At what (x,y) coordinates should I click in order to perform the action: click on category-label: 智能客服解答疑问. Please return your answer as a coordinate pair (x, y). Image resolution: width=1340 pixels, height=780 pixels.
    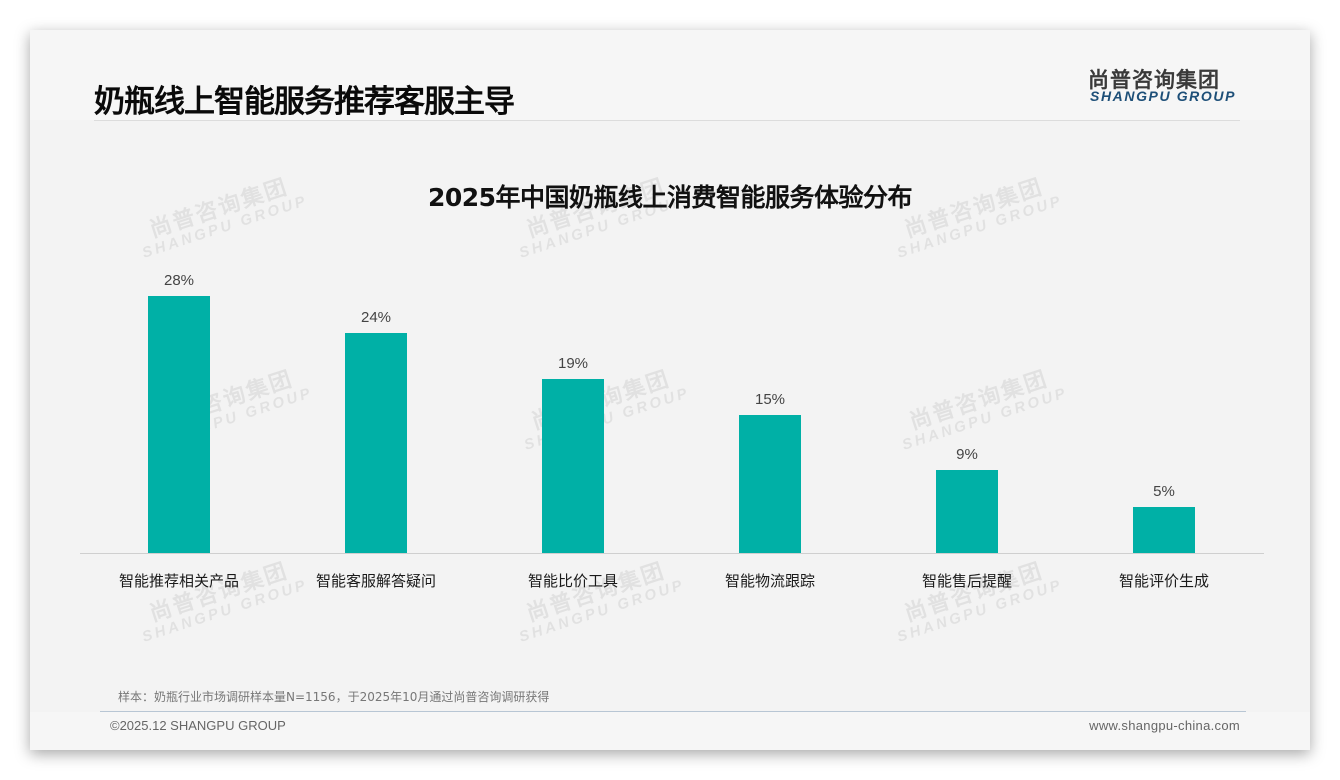
    Looking at the image, I should click on (375, 581).